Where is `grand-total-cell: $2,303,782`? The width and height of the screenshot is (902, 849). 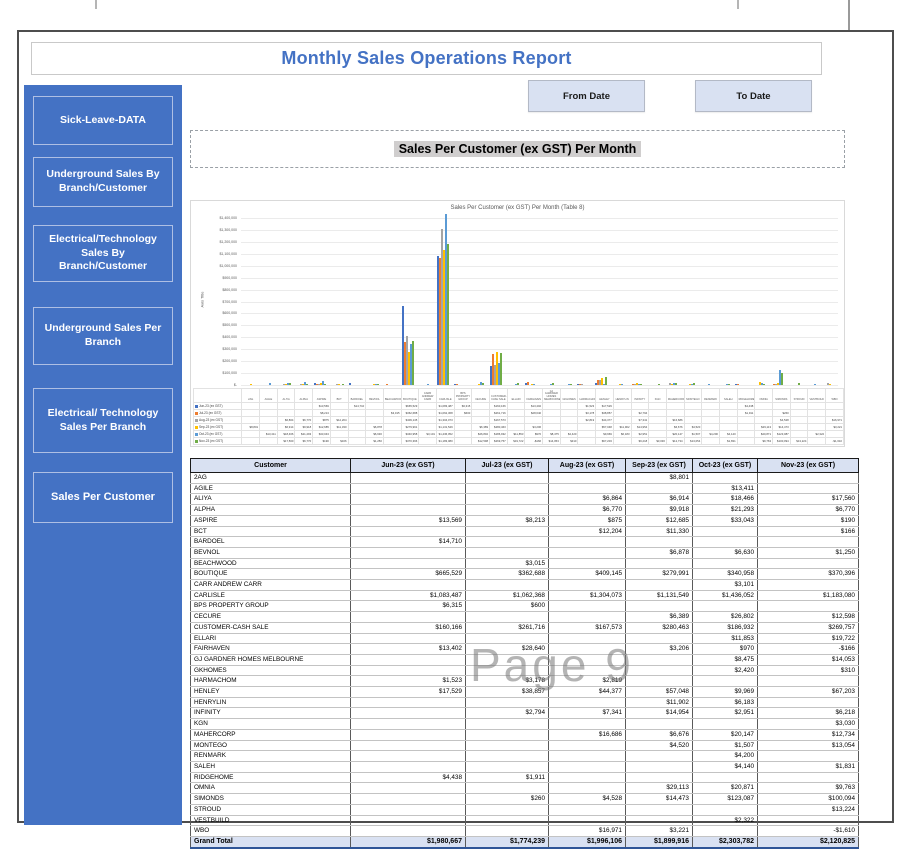 grand-total-cell: $2,303,782 is located at coordinates (725, 842).